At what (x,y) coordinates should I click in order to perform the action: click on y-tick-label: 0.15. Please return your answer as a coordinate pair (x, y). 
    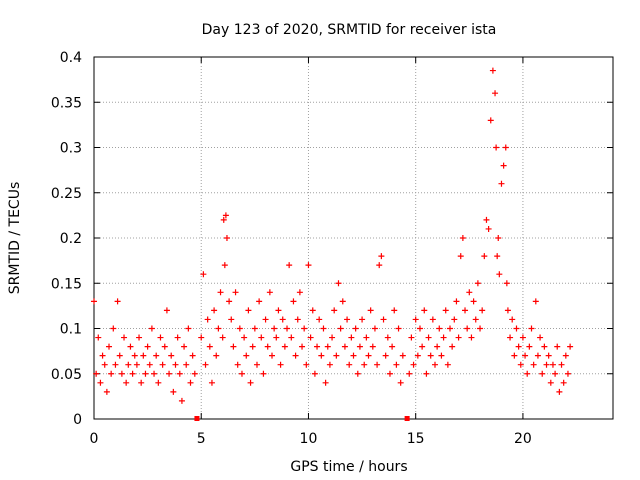
    Looking at the image, I should click on (66, 284).